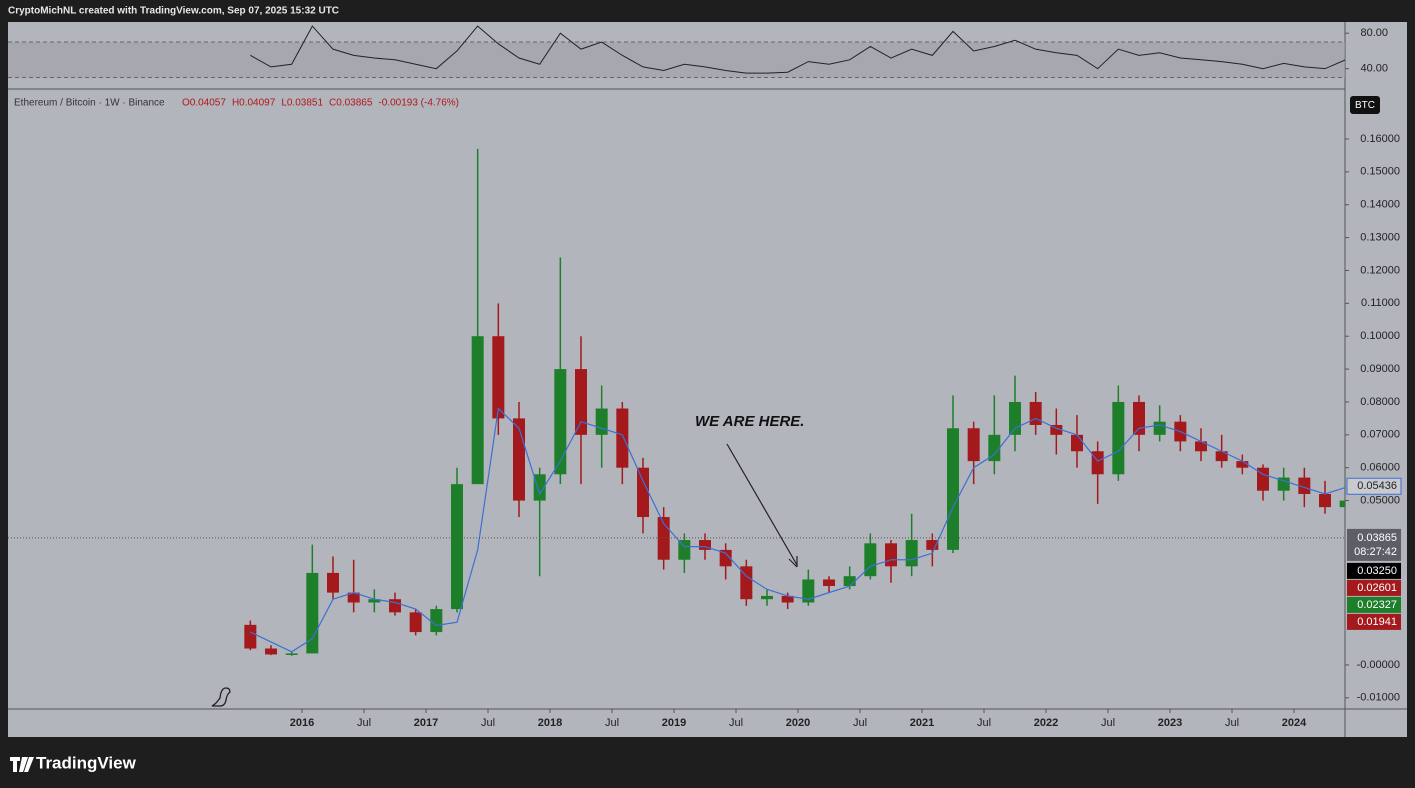 This screenshot has width=1415, height=788. Describe the element at coordinates (749, 421) in the screenshot. I see `annotation: WE ARE HERE.` at that location.